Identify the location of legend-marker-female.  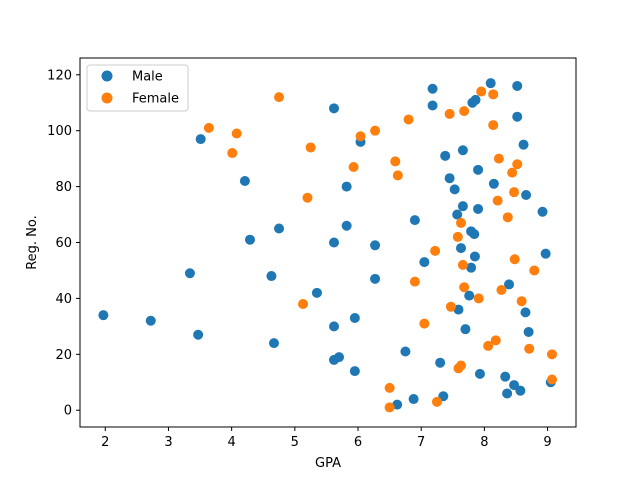
(107, 98).